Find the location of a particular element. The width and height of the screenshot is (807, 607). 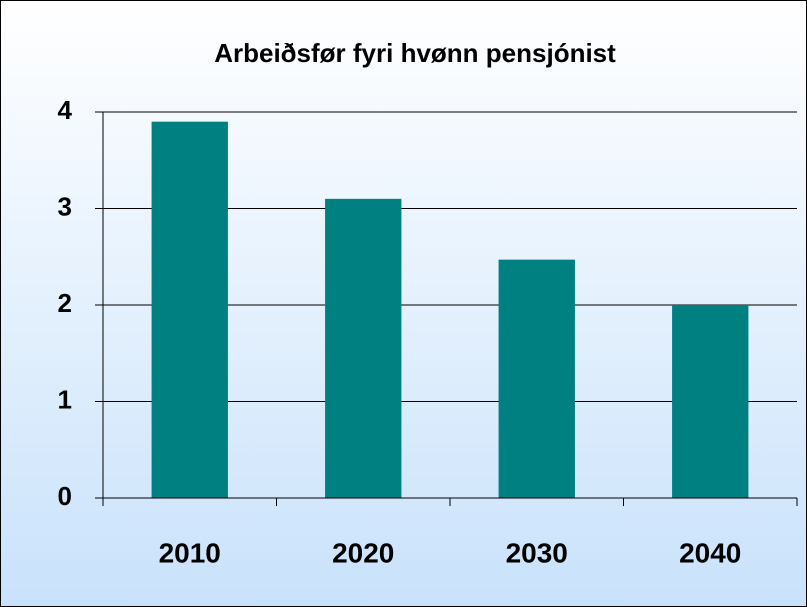

y-tick-label: 2 is located at coordinates (65, 303).